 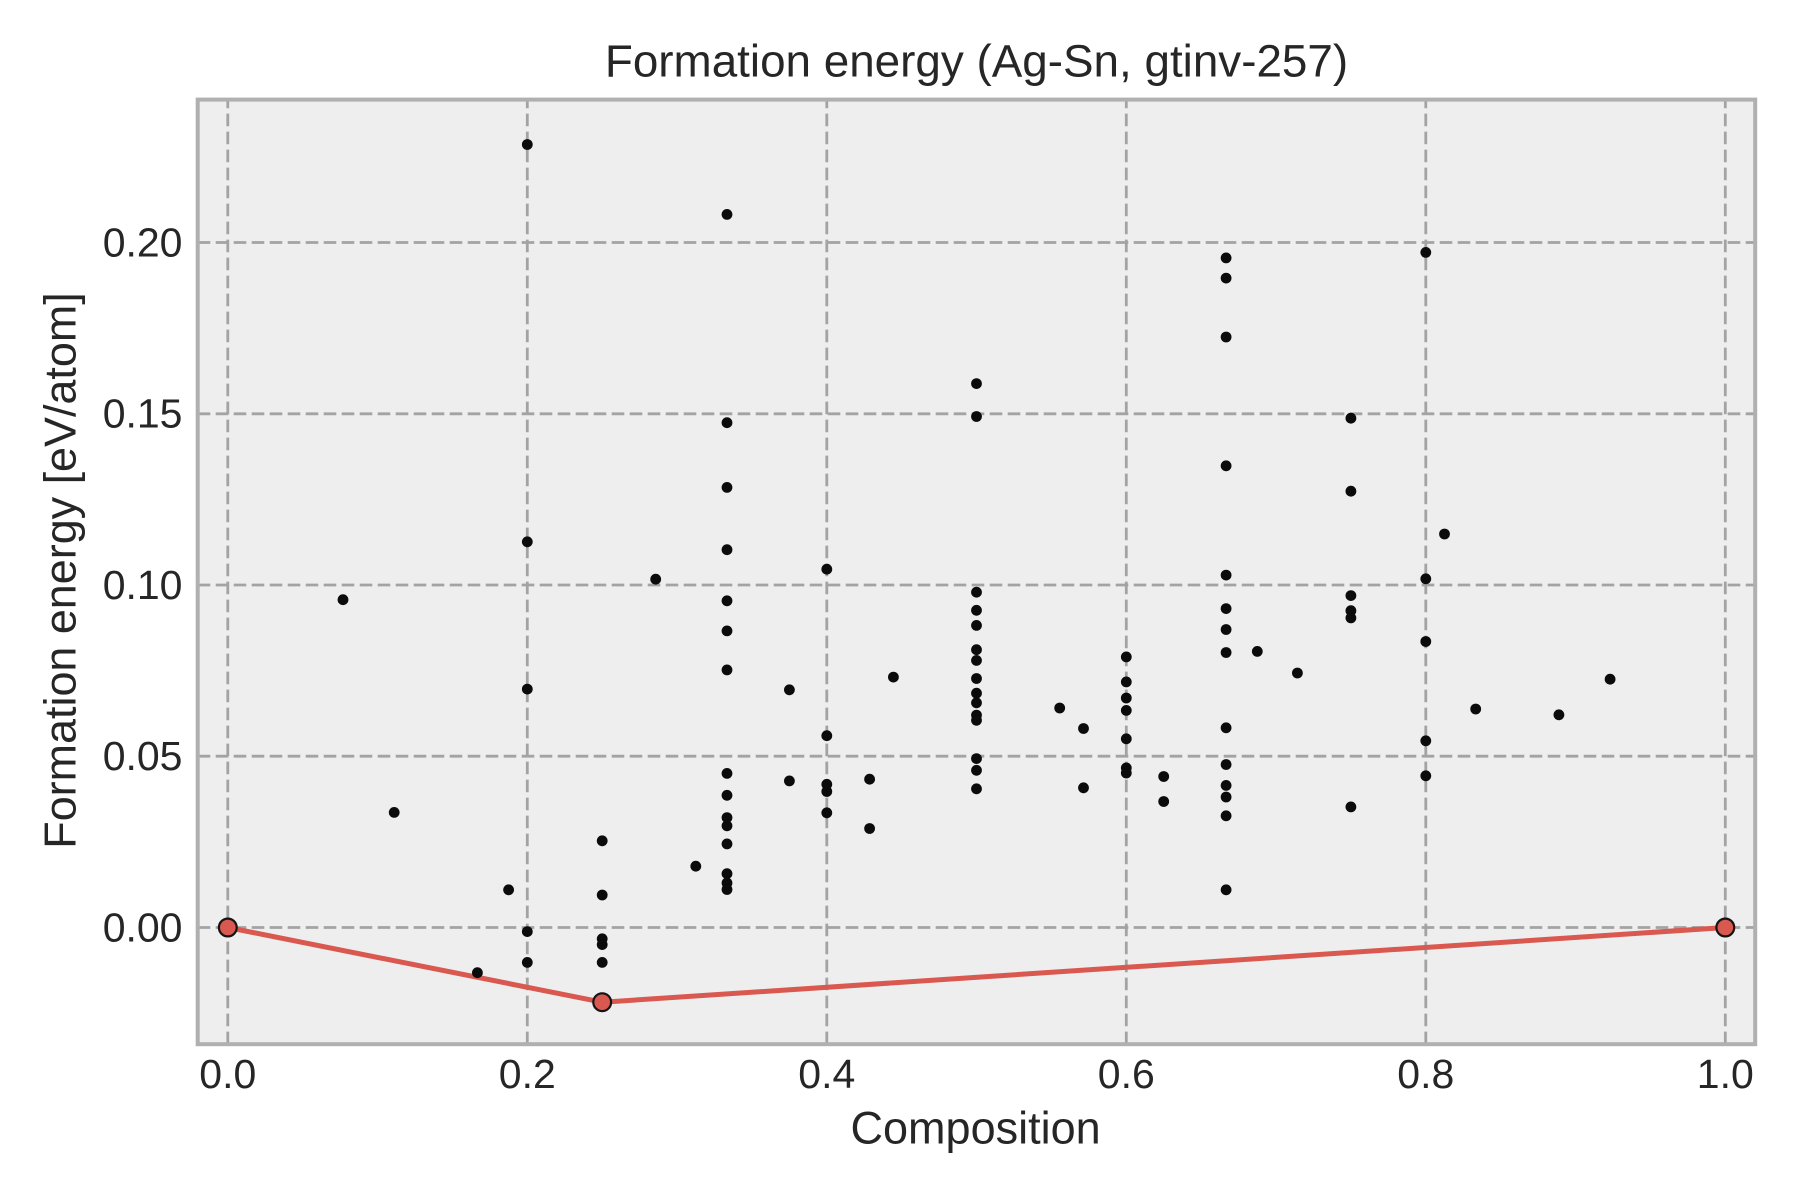 What do you see at coordinates (143, 242) in the screenshot?
I see `svg-text: 0.20` at bounding box center [143, 242].